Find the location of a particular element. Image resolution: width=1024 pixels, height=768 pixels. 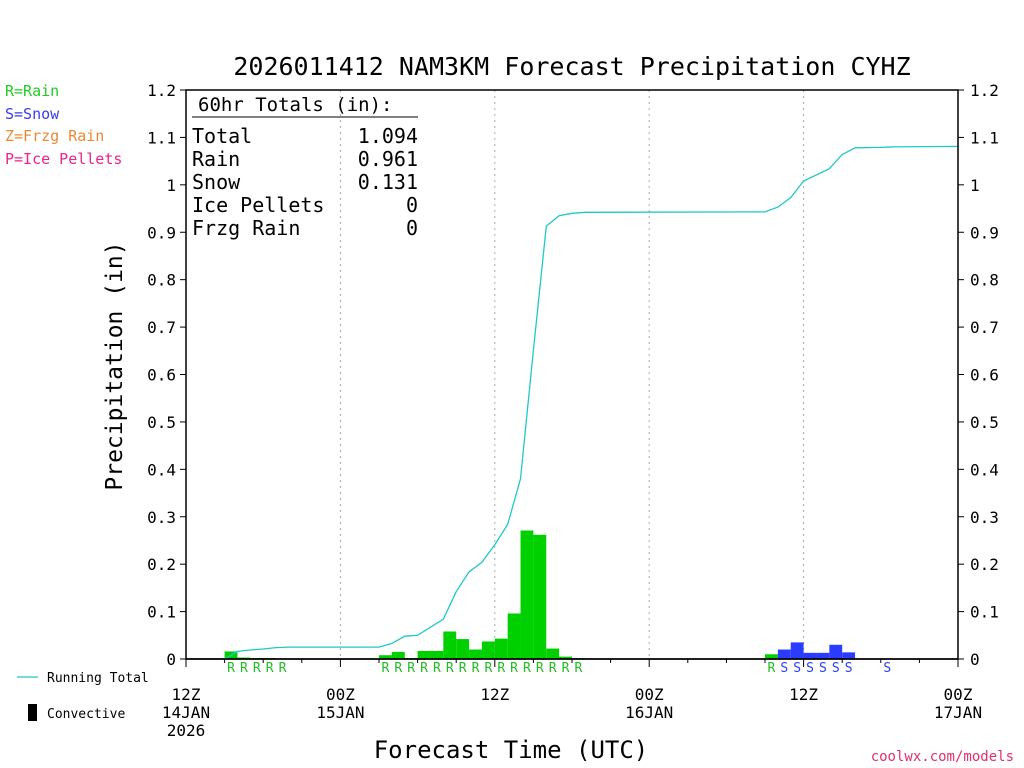

y-tick-label-right: 0.7 is located at coordinates (984, 327).